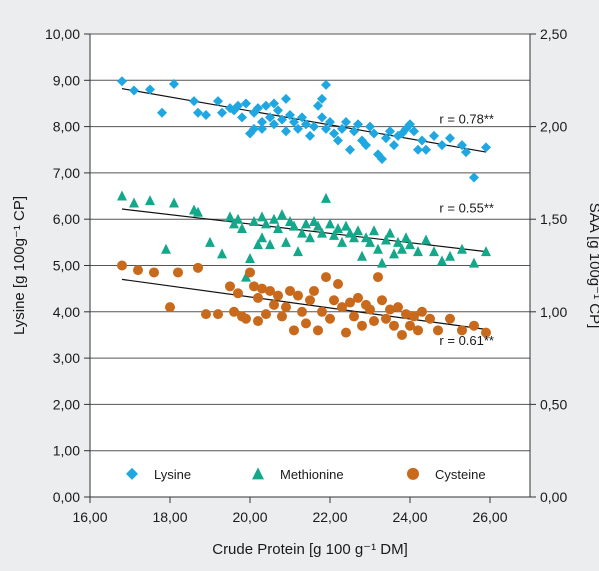 This screenshot has width=599, height=571. Describe the element at coordinates (66, 80) in the screenshot. I see `y-tick-label: 9,00` at that location.